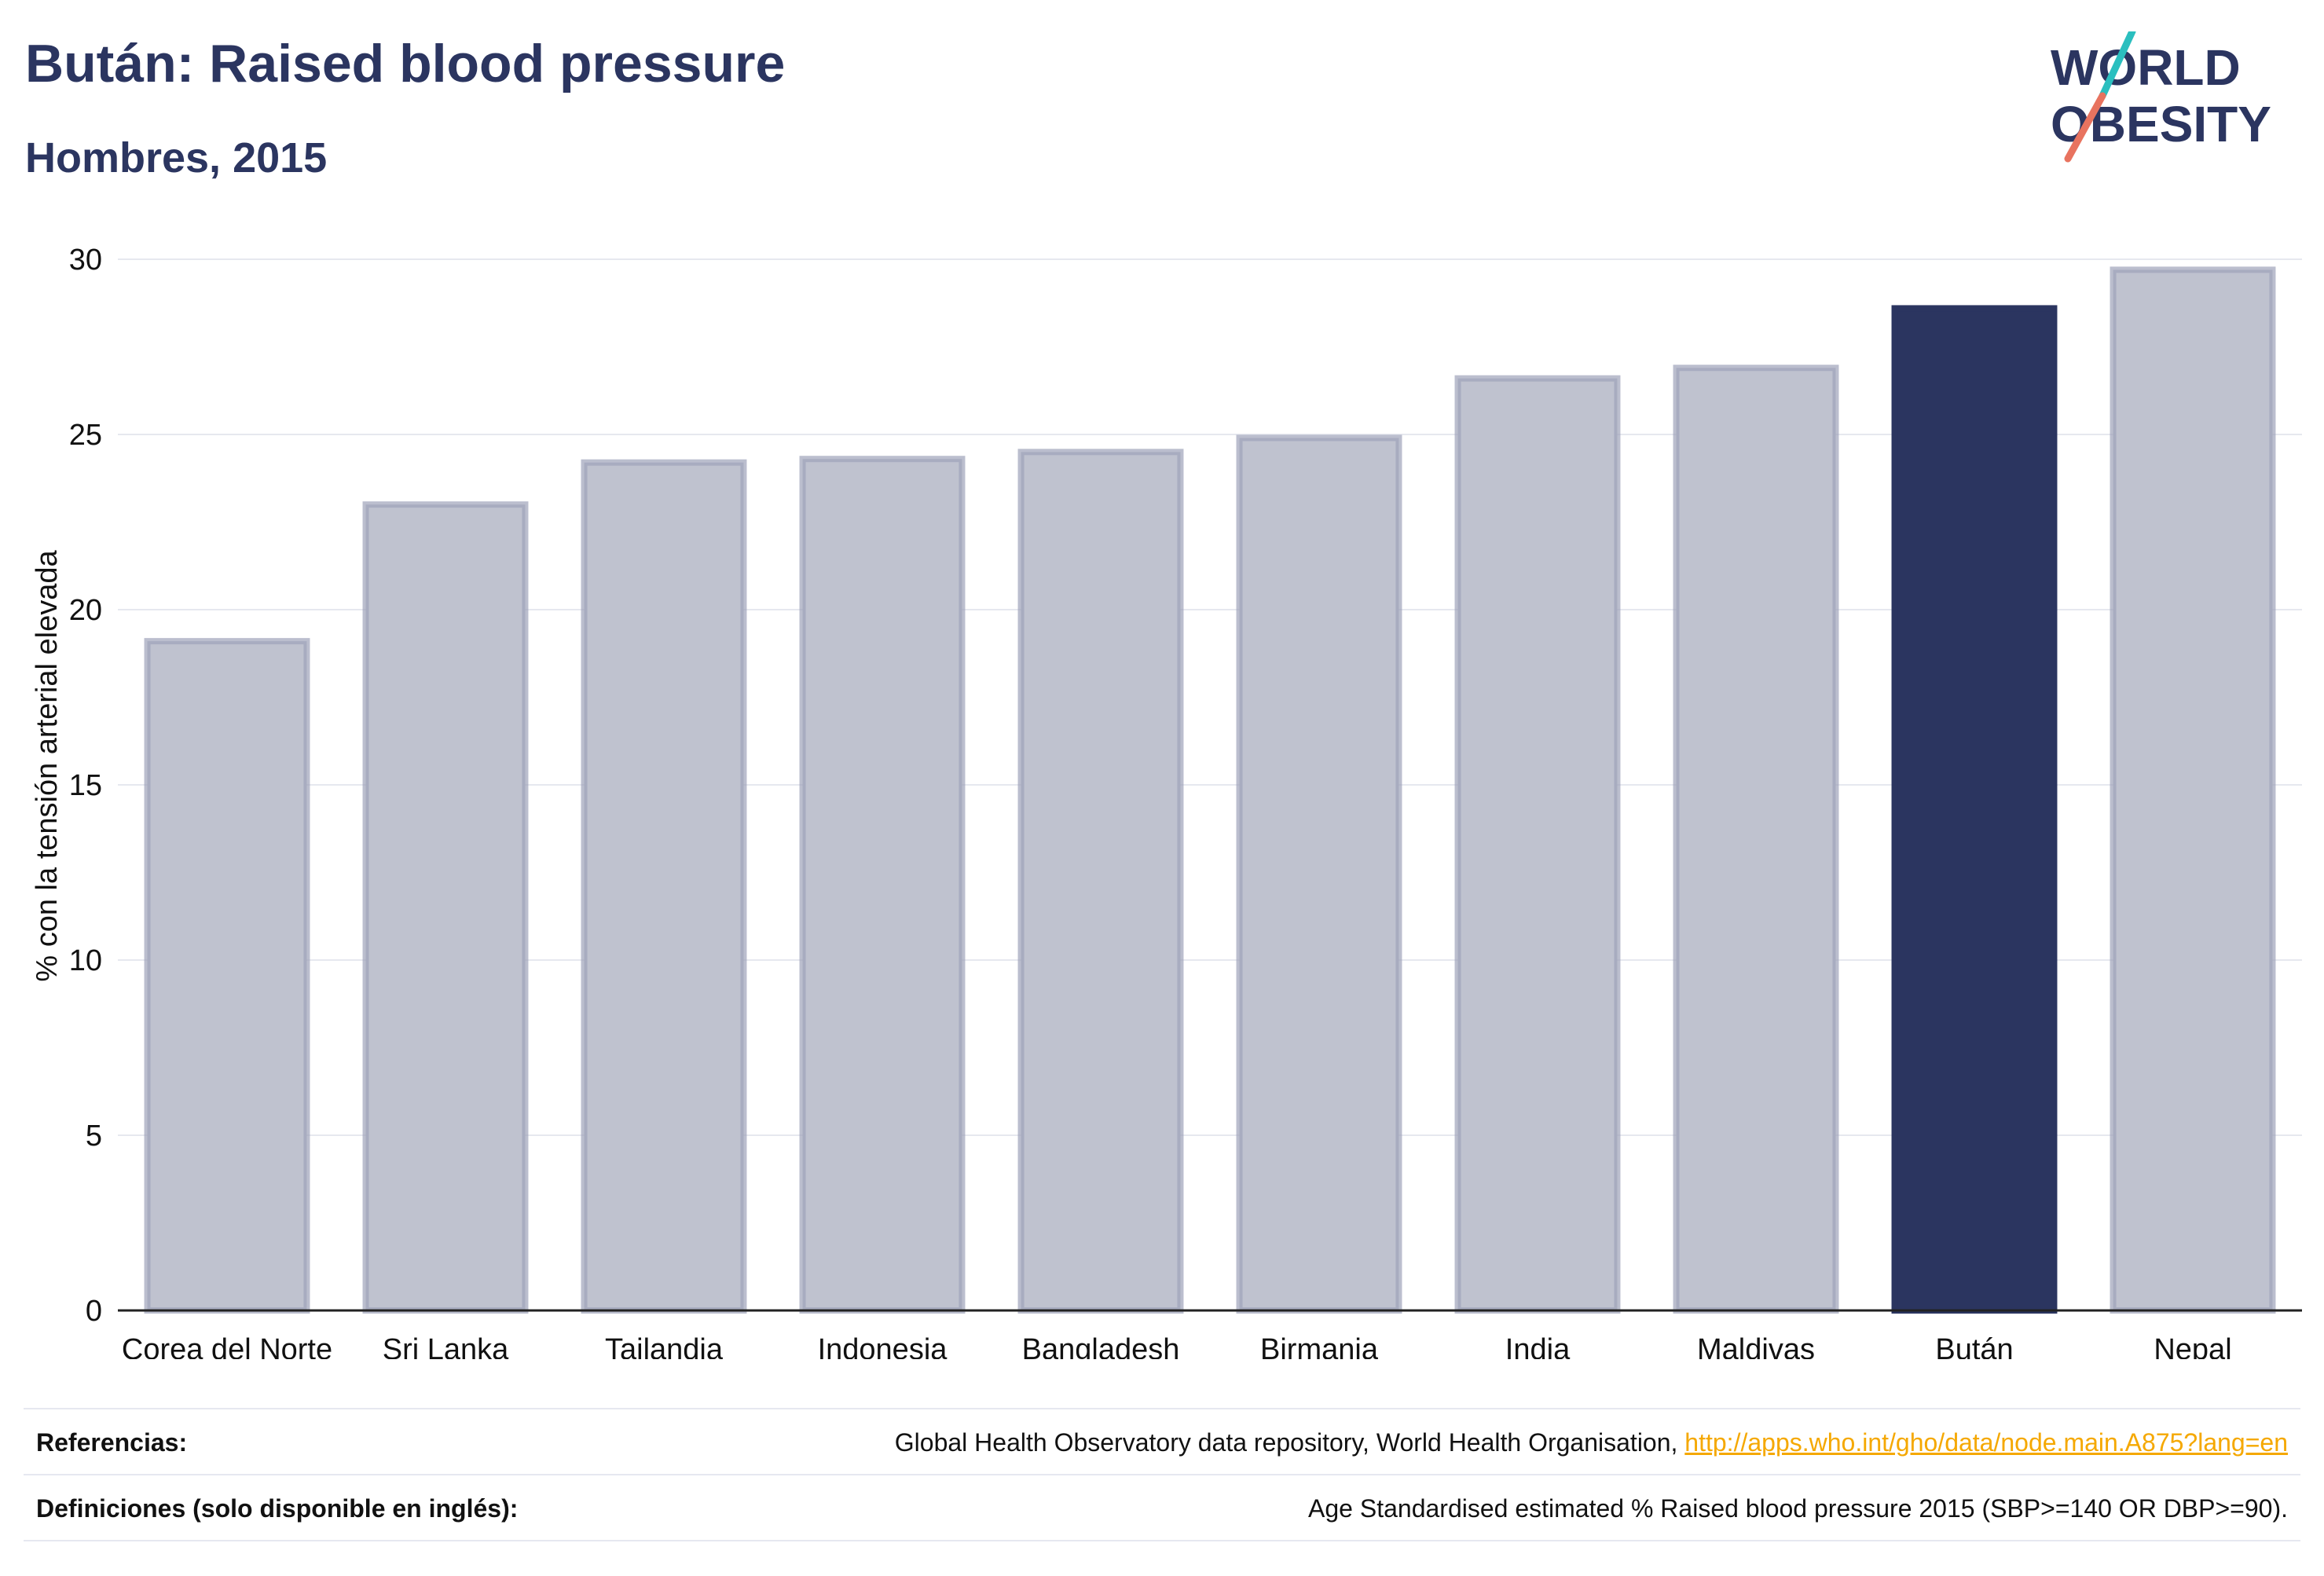 This screenshot has height=1576, width=2324. What do you see at coordinates (85, 785) in the screenshot?
I see `y-tick-label: 15` at bounding box center [85, 785].